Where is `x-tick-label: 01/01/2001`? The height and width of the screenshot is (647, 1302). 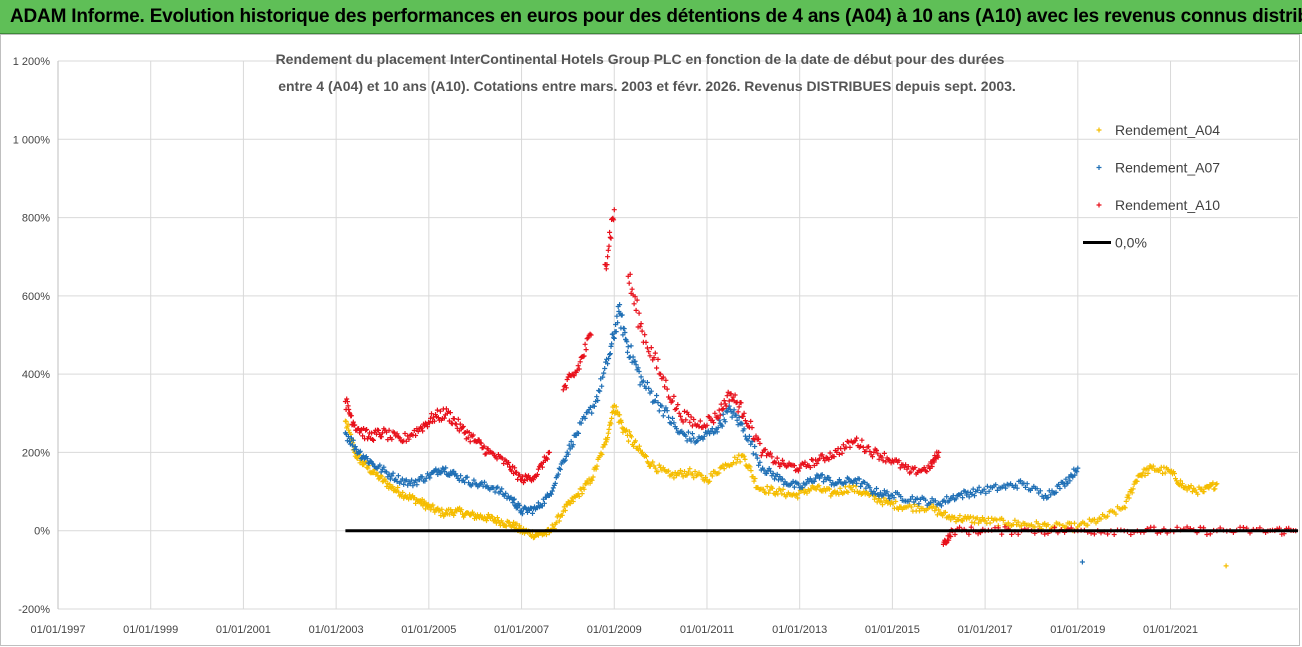 x-tick-label: 01/01/2001 is located at coordinates (243, 630).